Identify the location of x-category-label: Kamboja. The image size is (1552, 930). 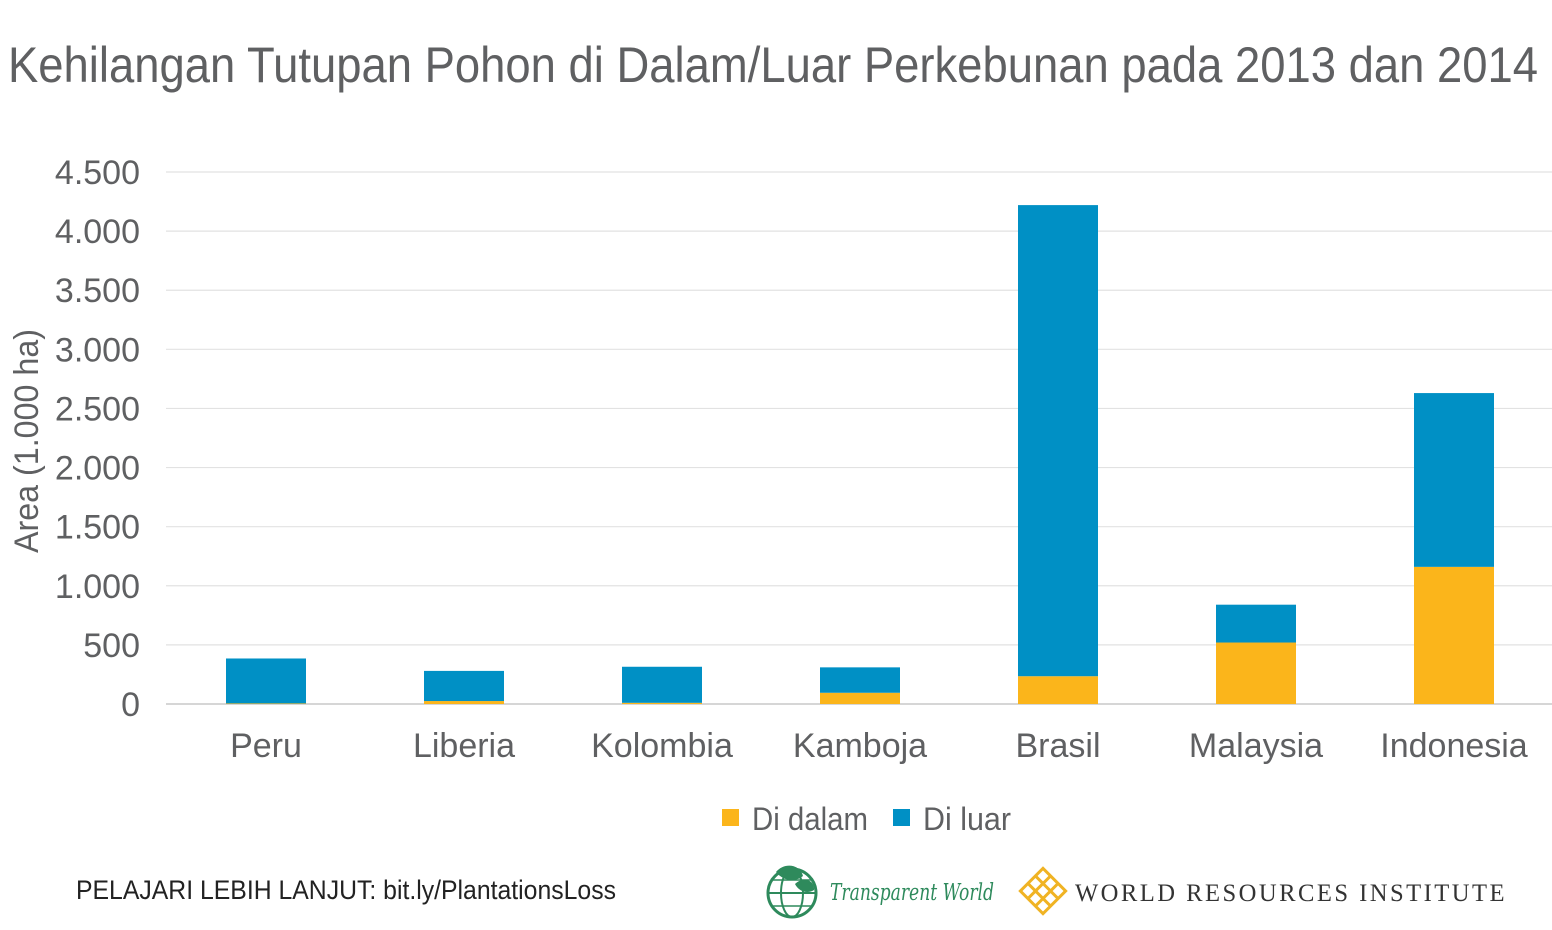
(860, 746).